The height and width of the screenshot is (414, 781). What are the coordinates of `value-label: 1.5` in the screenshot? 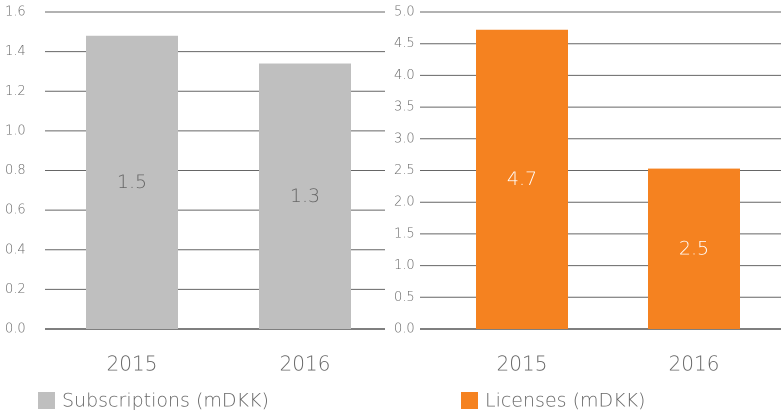 It's located at (132, 182).